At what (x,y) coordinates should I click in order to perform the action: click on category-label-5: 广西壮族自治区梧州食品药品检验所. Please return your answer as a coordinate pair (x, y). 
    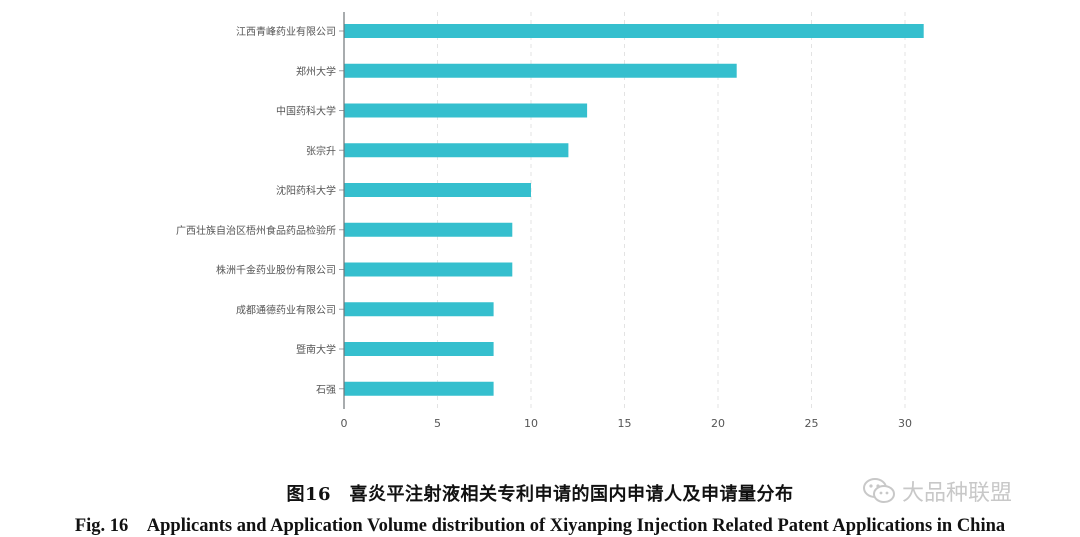
    Looking at the image, I should click on (256, 230).